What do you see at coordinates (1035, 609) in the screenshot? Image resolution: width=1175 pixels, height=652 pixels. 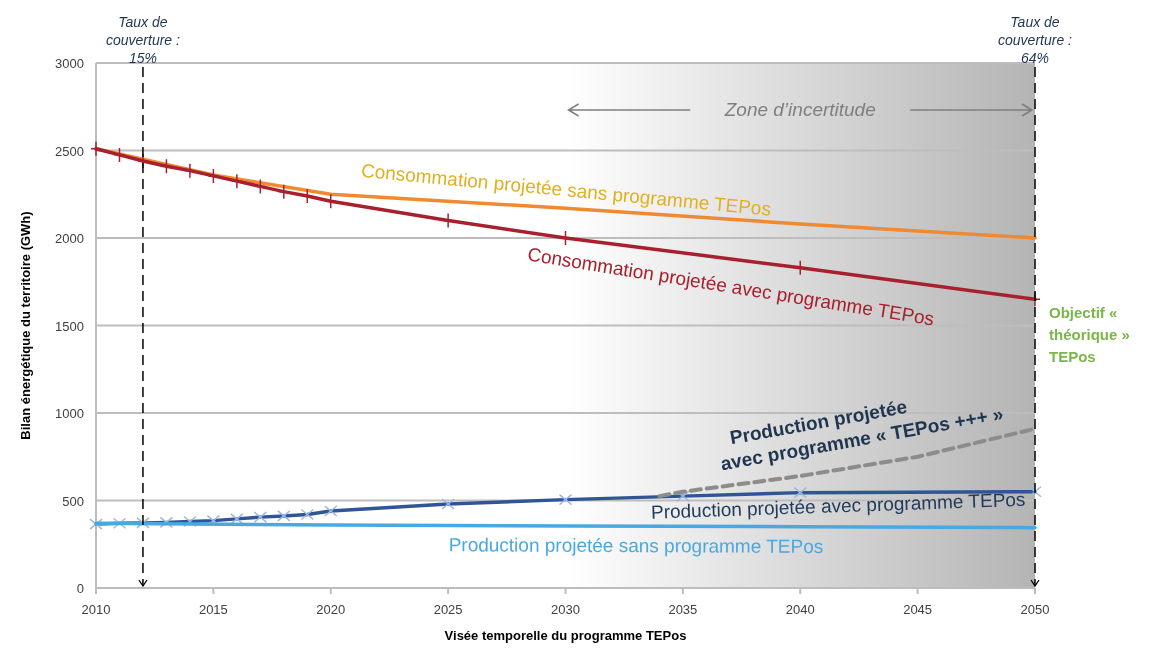 I see `x-tick-label: 2050` at bounding box center [1035, 609].